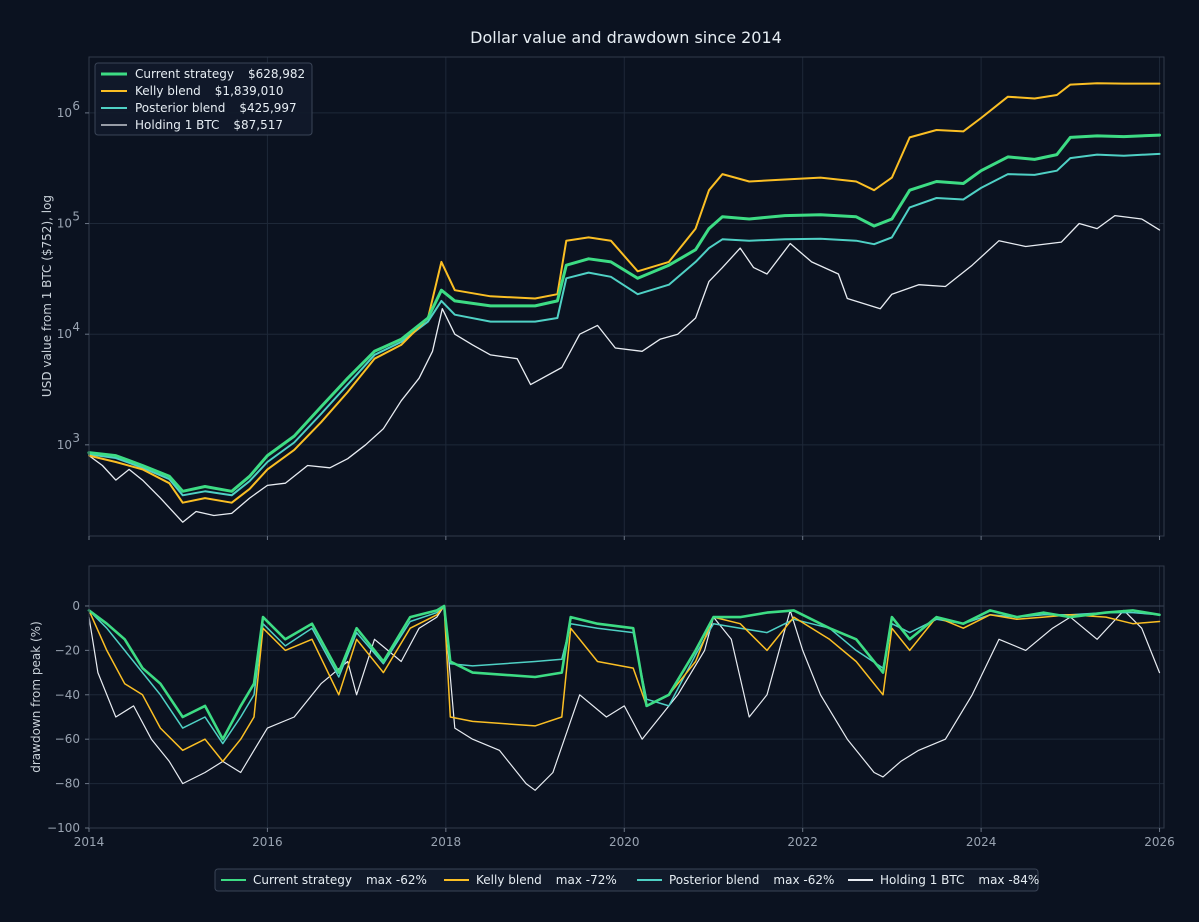 This screenshot has width=1199, height=922. What do you see at coordinates (624, 672) in the screenshot?
I see `drawdown-line-current` at bounding box center [624, 672].